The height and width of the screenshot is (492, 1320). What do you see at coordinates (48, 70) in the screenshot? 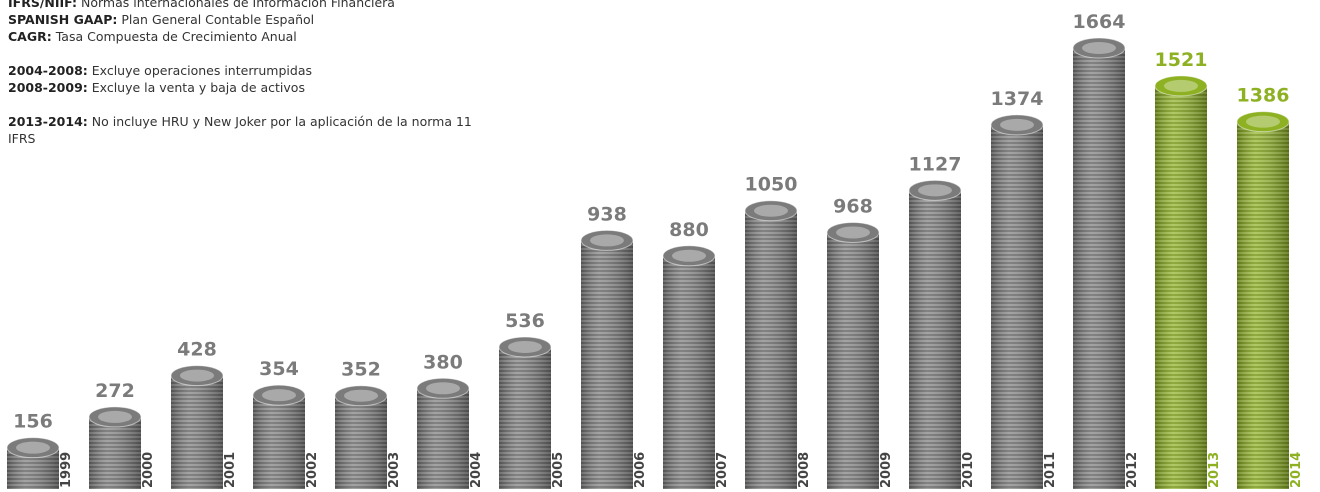
I see `note-label: 2004-2008:` at bounding box center [48, 70].